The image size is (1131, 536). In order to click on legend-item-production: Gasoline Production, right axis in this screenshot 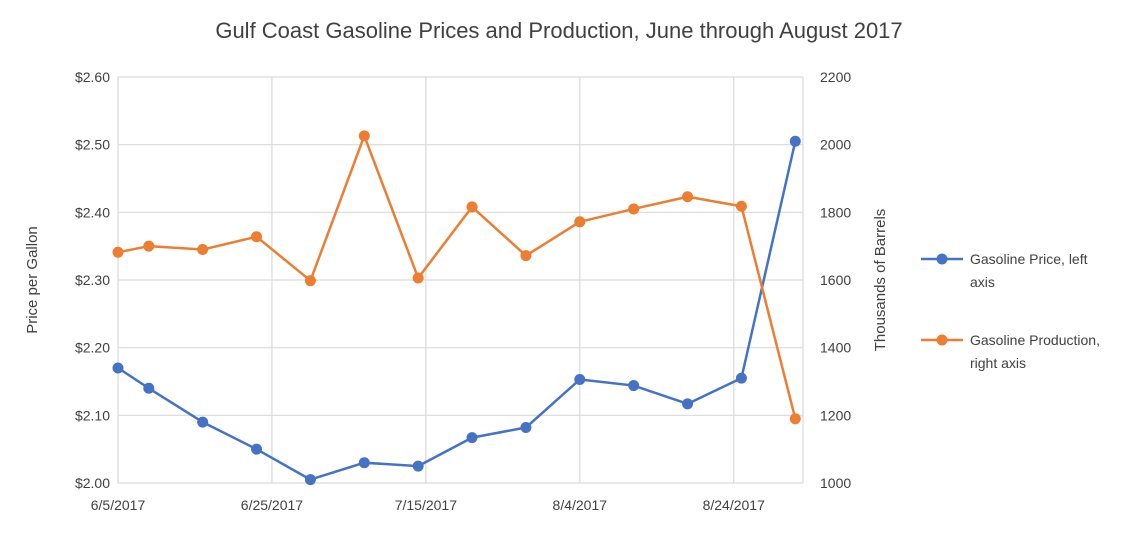, I will do `click(1010, 351)`.